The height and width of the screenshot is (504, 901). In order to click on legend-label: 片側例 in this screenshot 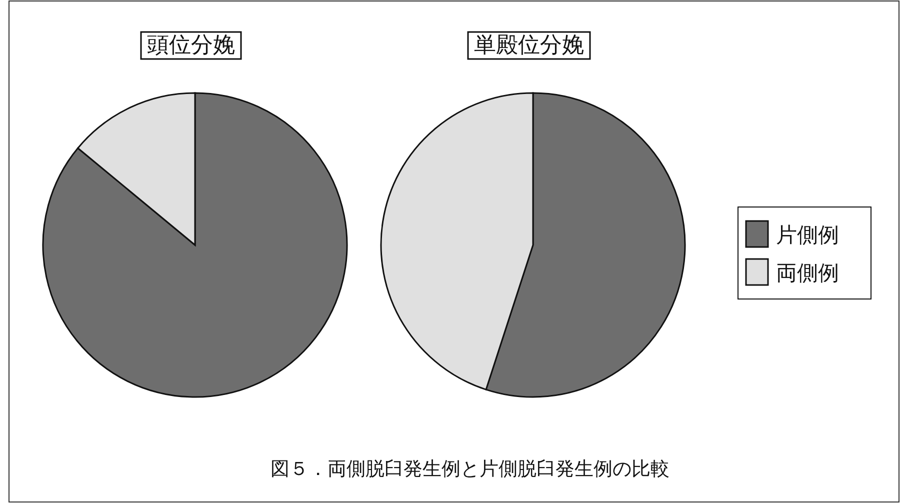, I will do `click(807, 235)`.